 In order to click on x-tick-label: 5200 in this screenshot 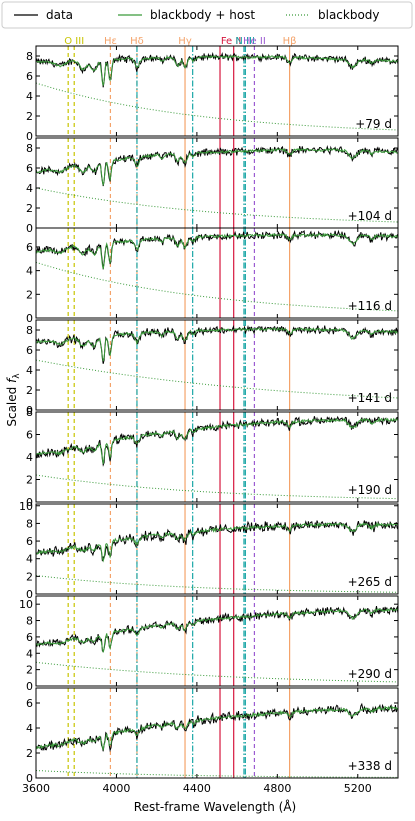, I will do `click(358, 788)`.